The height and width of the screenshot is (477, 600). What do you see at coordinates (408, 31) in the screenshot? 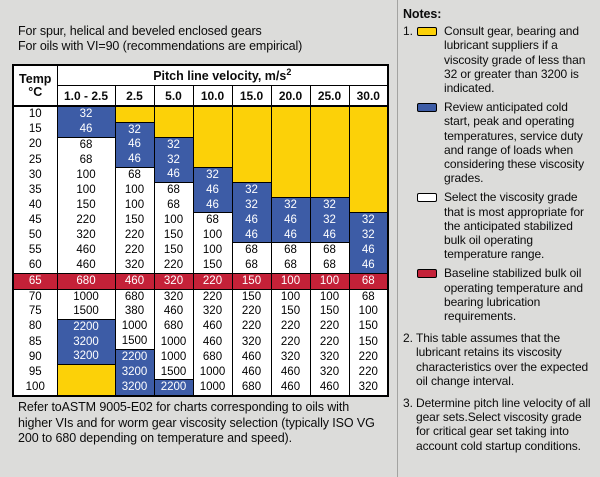
I see `note-number: 1.` at bounding box center [408, 31].